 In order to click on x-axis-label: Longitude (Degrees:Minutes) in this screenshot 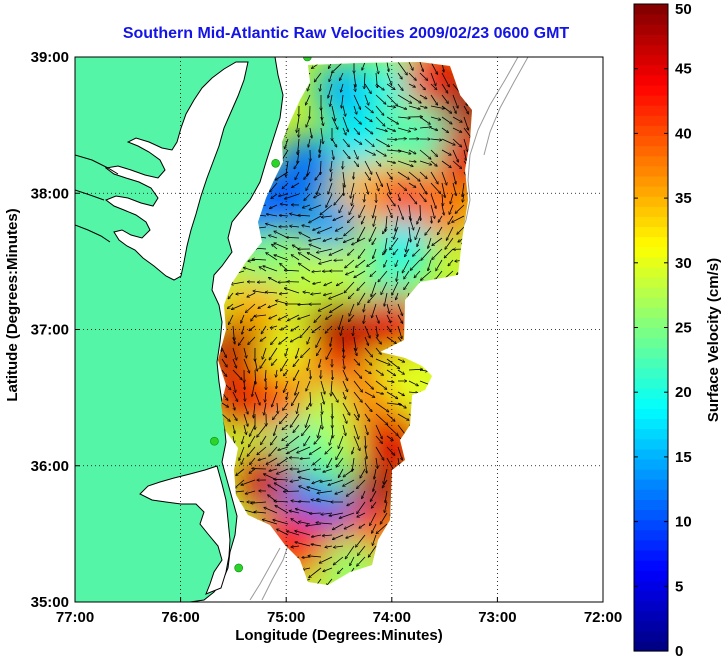, I will do `click(339, 635)`.